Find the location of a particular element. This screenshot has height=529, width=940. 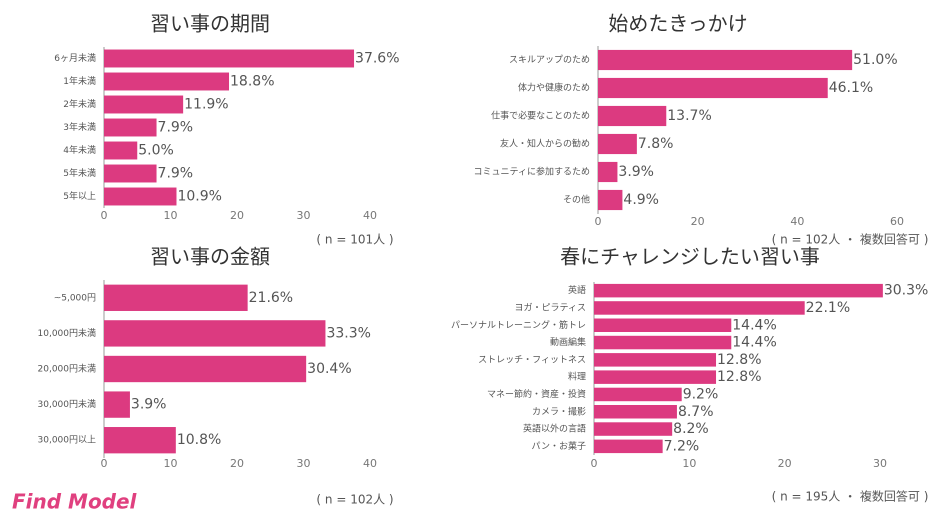

category-label: コミュニティに参加するため is located at coordinates (532, 172).